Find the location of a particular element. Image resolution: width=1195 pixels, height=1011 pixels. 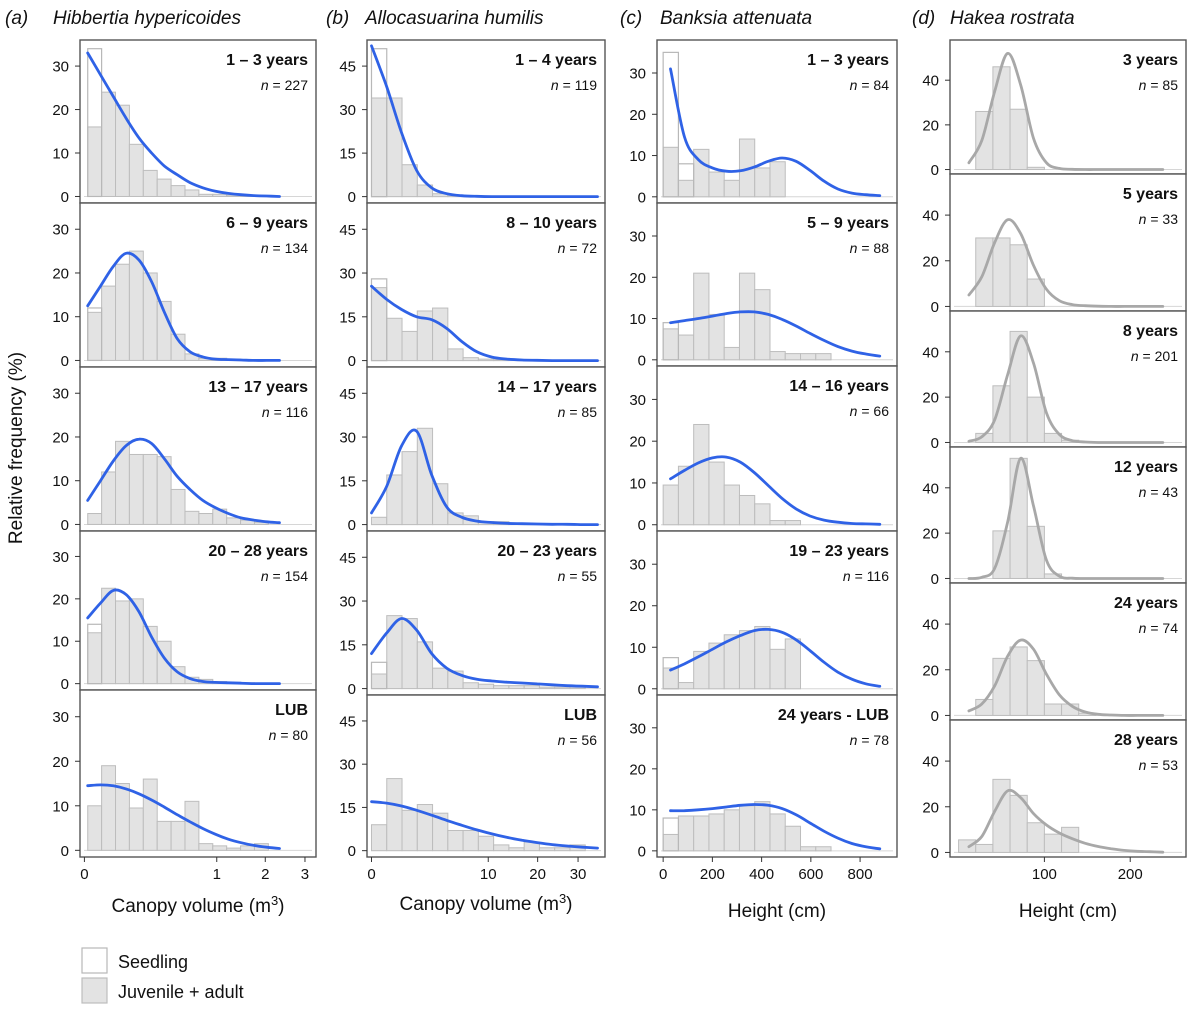

age-class-label: 28 years is located at coordinates (1146, 740).